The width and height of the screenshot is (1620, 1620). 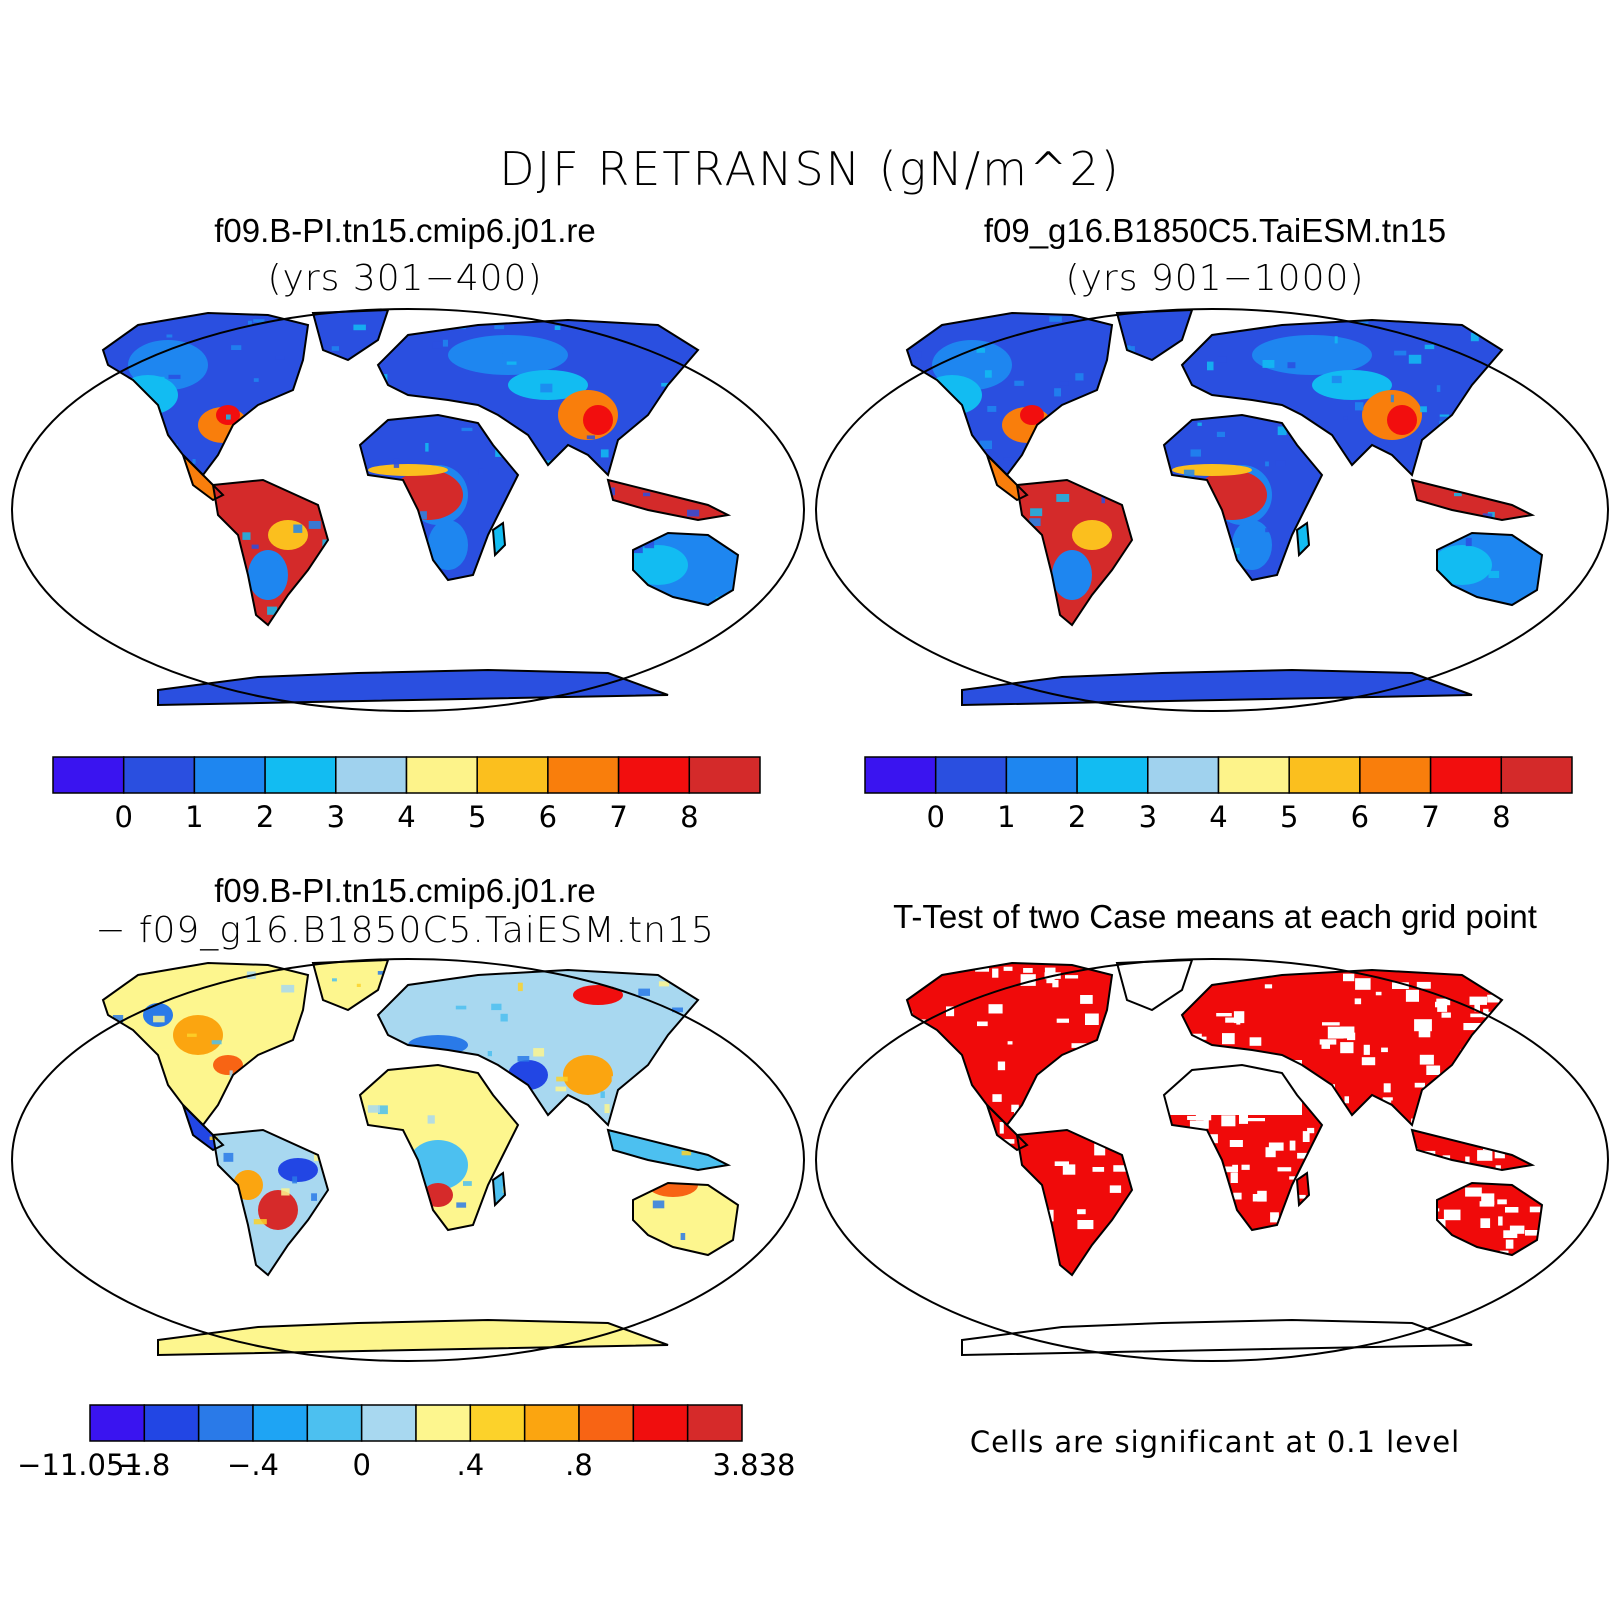 I want to click on insignificant-region, so click(x=1217, y=1337).